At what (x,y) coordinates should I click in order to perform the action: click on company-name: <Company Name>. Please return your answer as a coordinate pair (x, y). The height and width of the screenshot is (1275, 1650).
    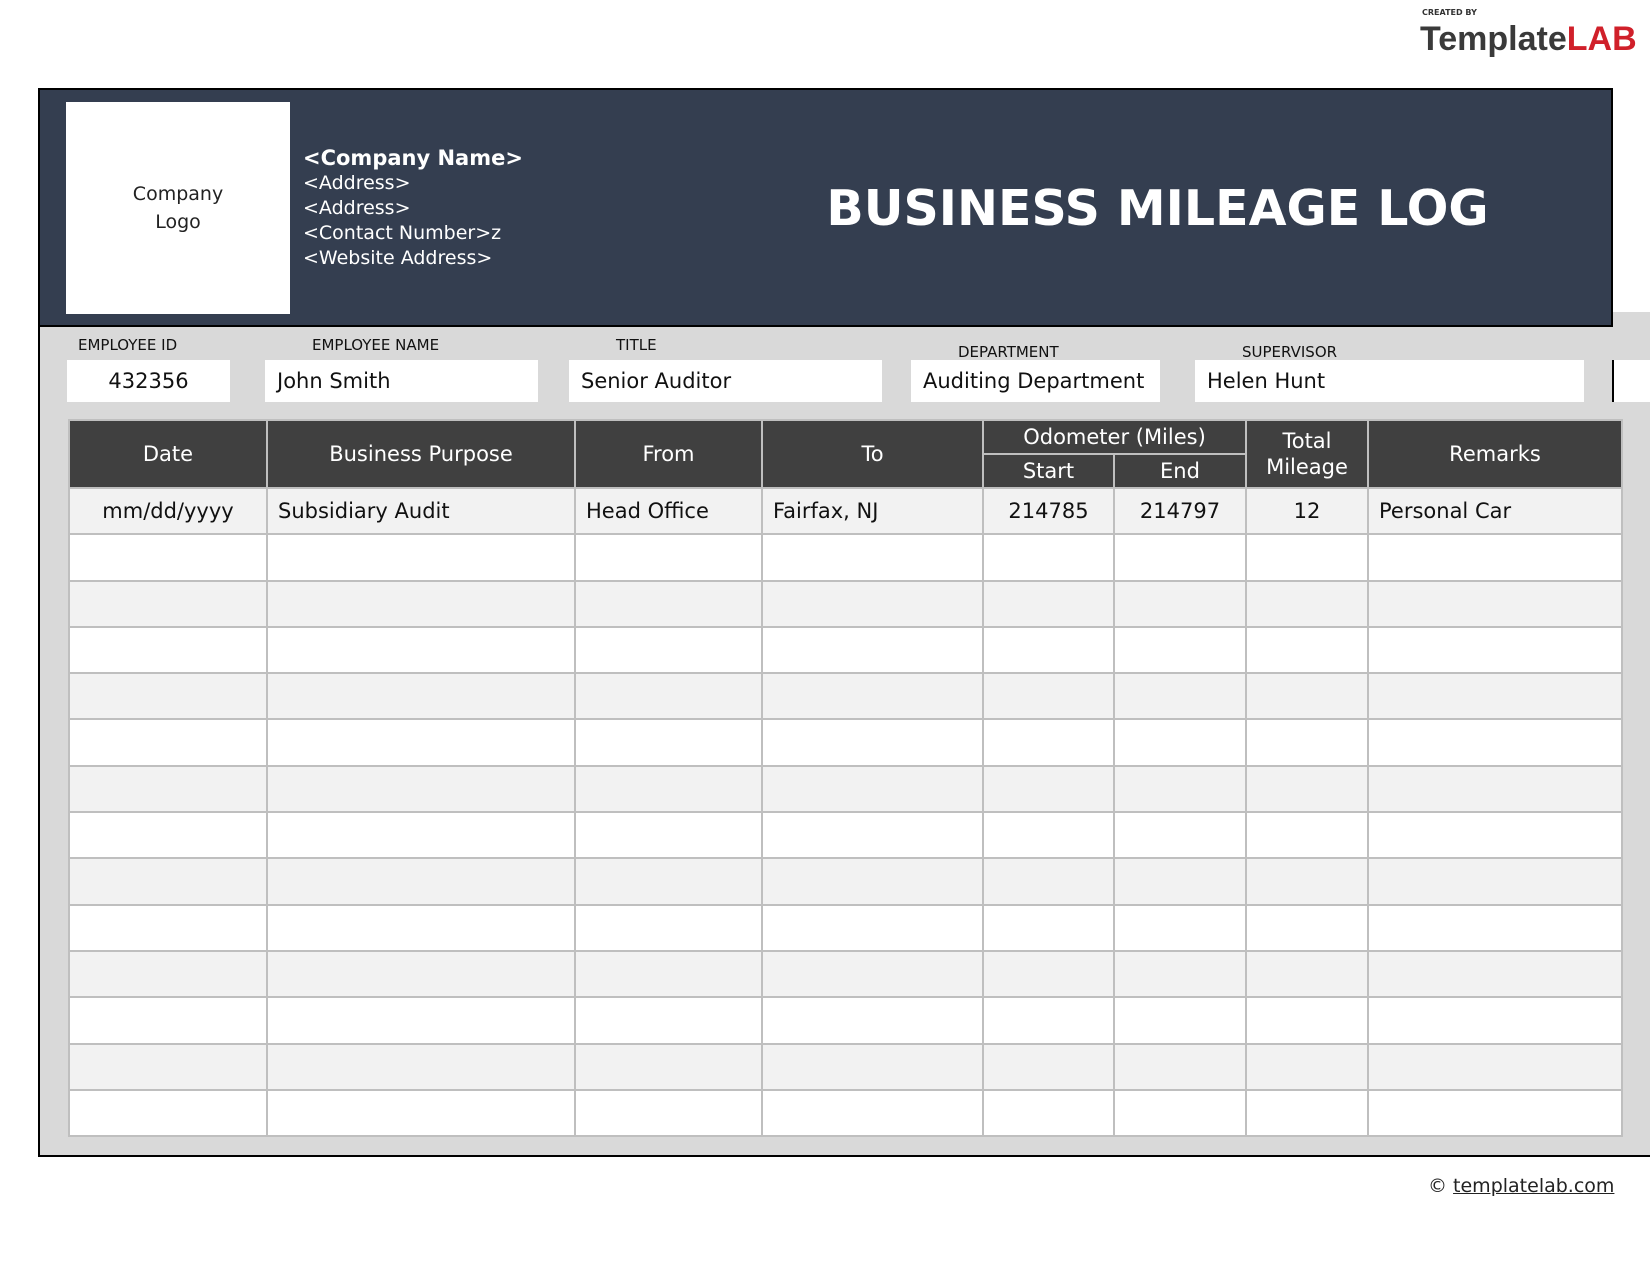
    Looking at the image, I should click on (413, 158).